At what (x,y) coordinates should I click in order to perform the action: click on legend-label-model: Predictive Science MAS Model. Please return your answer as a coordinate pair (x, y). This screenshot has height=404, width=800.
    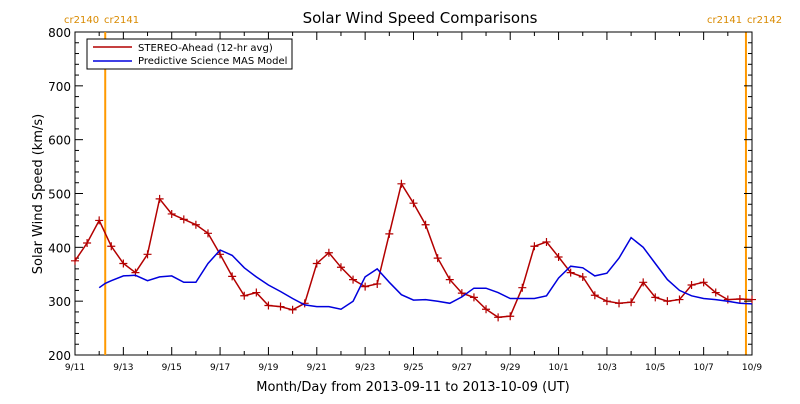
    Looking at the image, I should click on (212, 61).